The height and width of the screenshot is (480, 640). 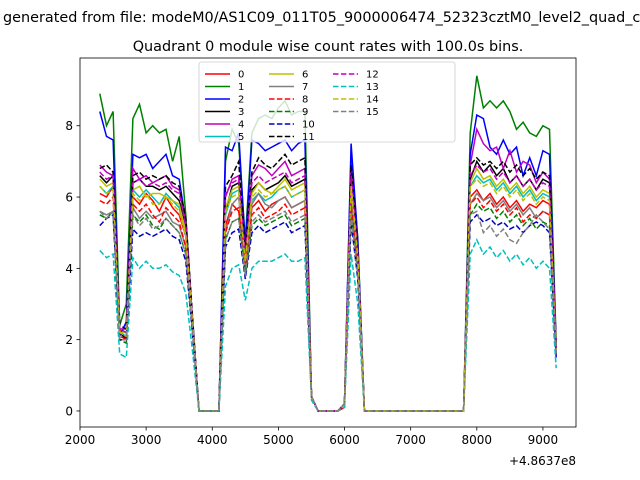 I want to click on x-tick-label: 9000, so click(x=543, y=440).